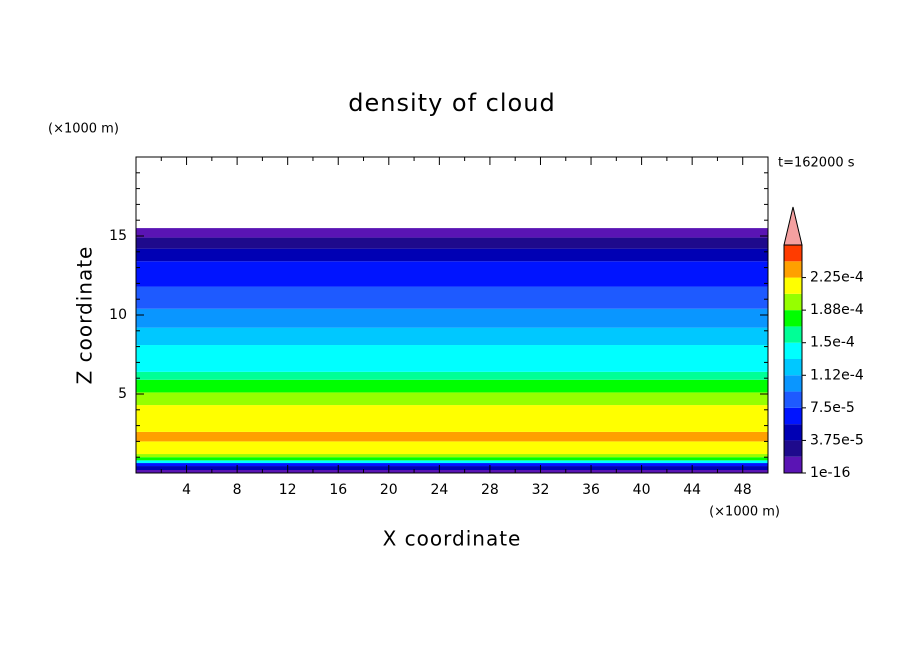 This screenshot has height=654, width=904. What do you see at coordinates (186, 490) in the screenshot?
I see `x-tick-label: 4` at bounding box center [186, 490].